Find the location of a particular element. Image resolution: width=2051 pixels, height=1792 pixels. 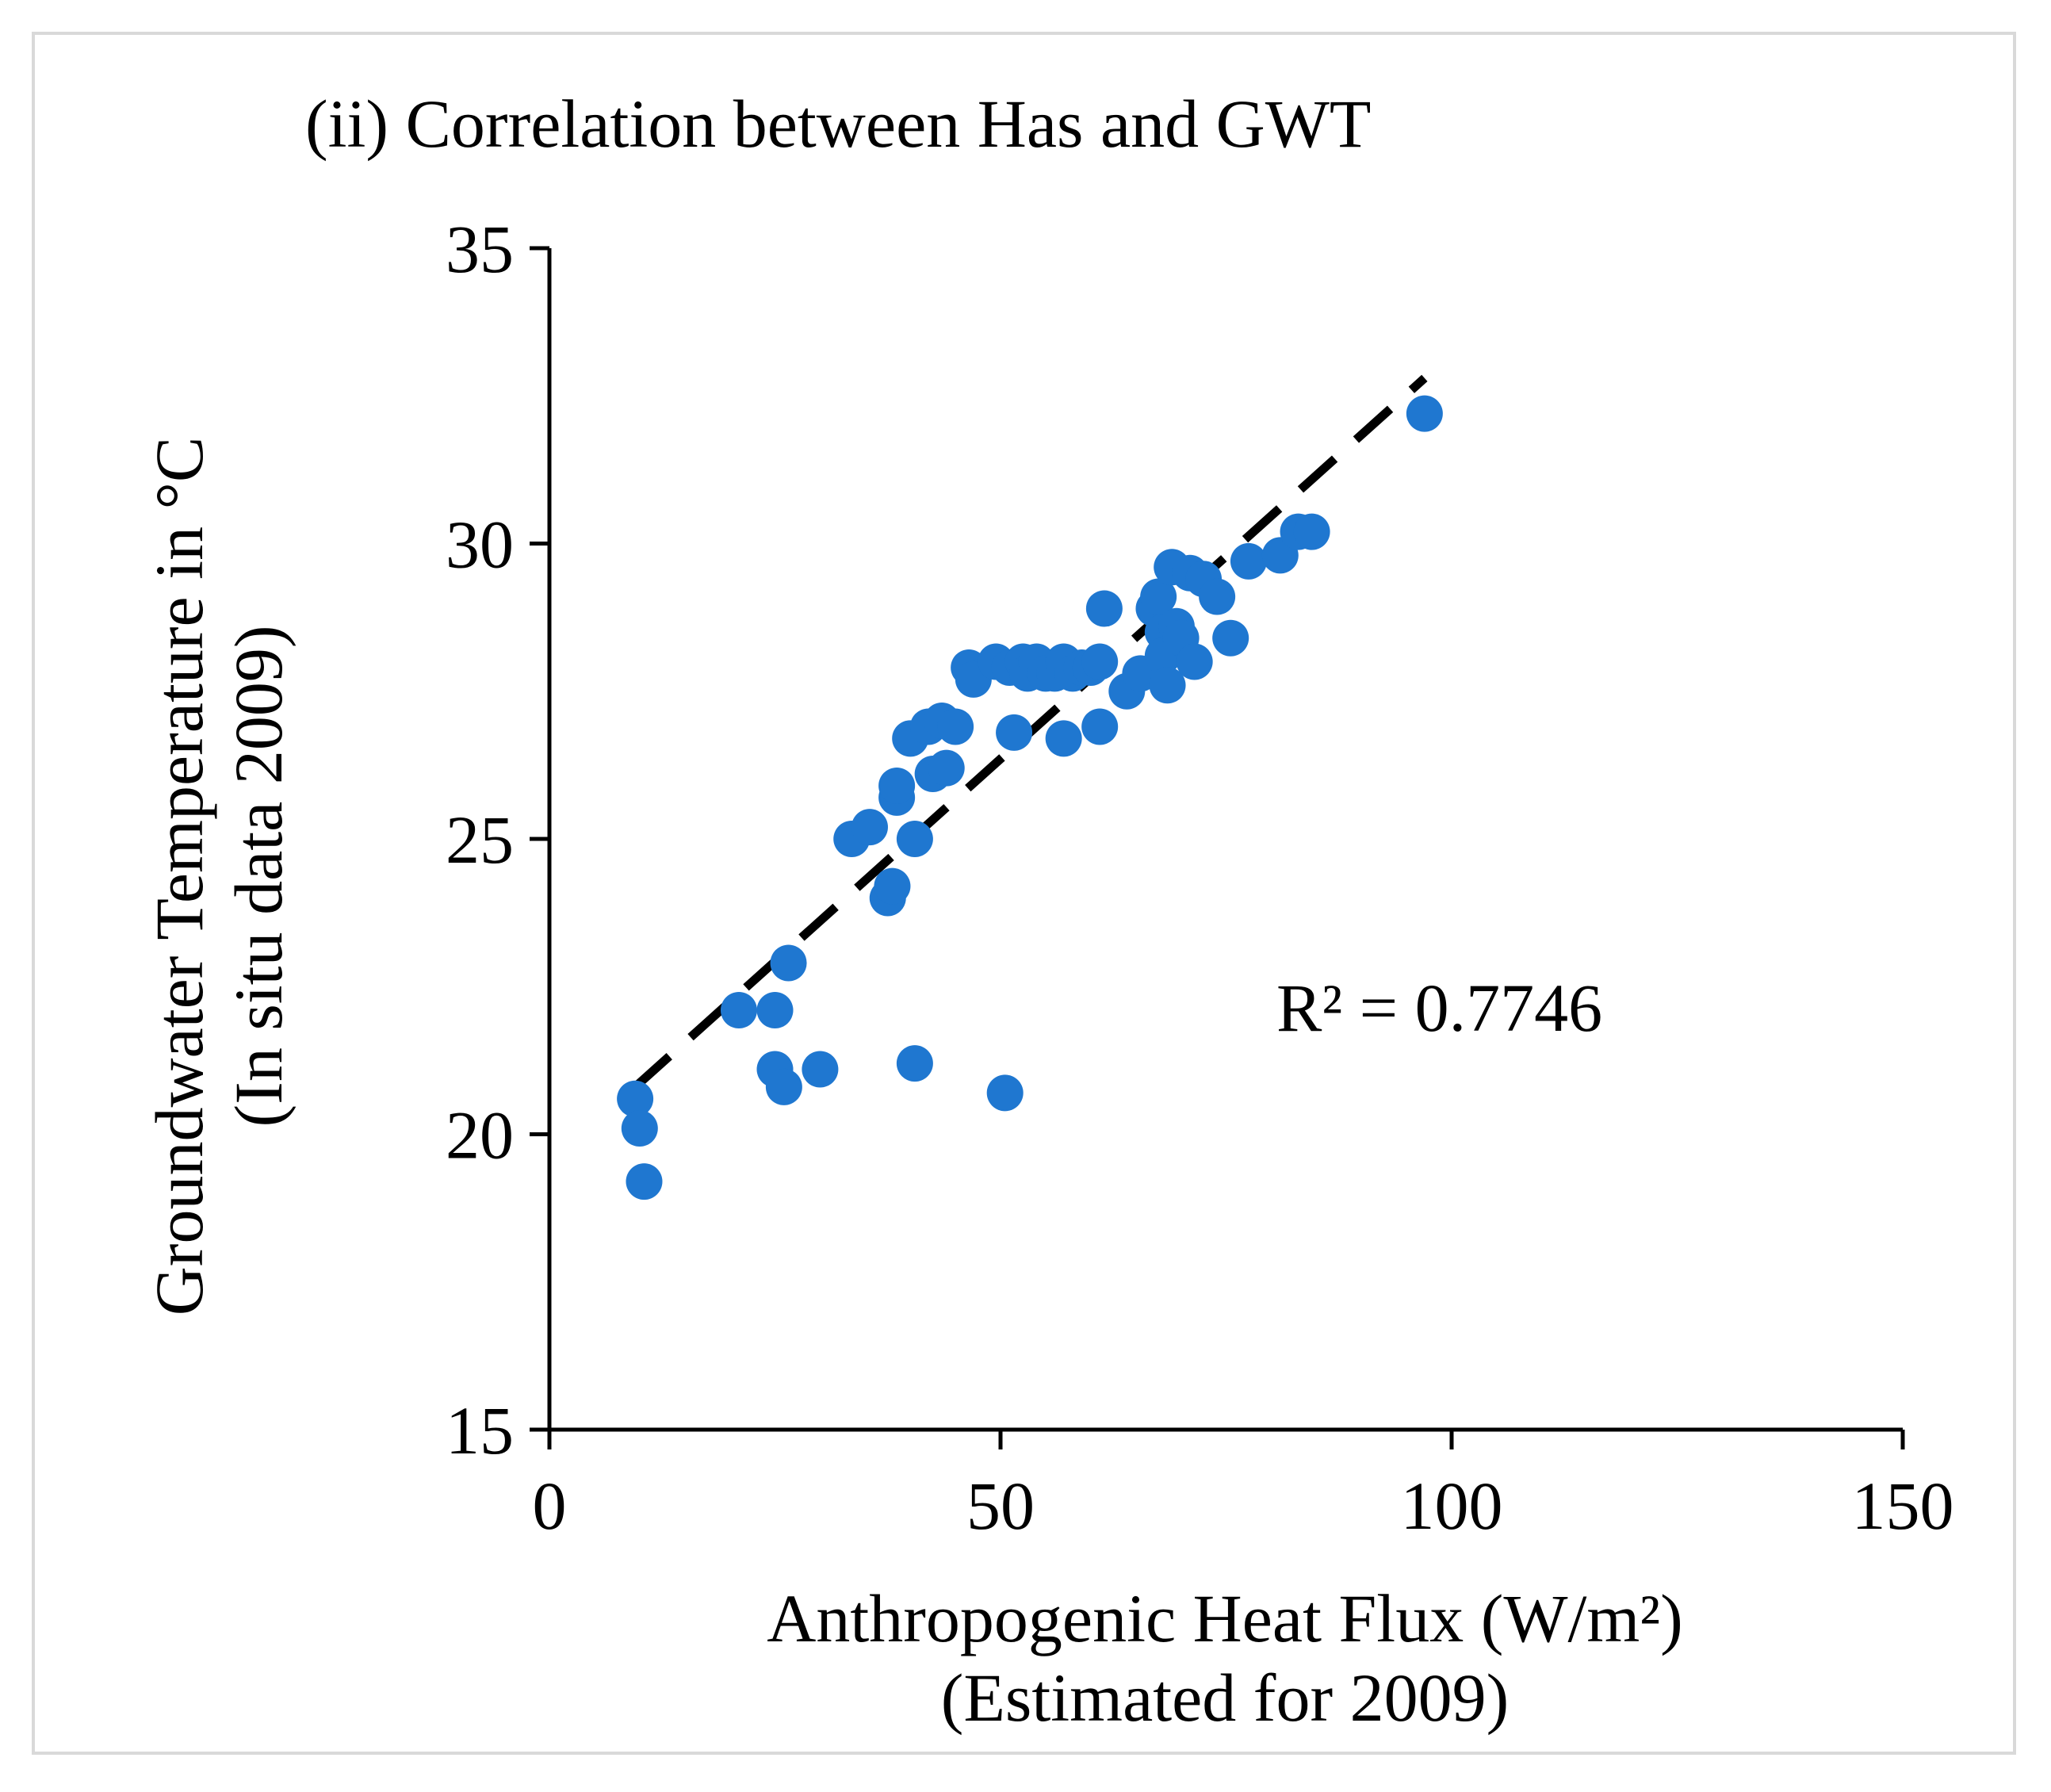

x-tick-label: 150 is located at coordinates (1903, 1506).